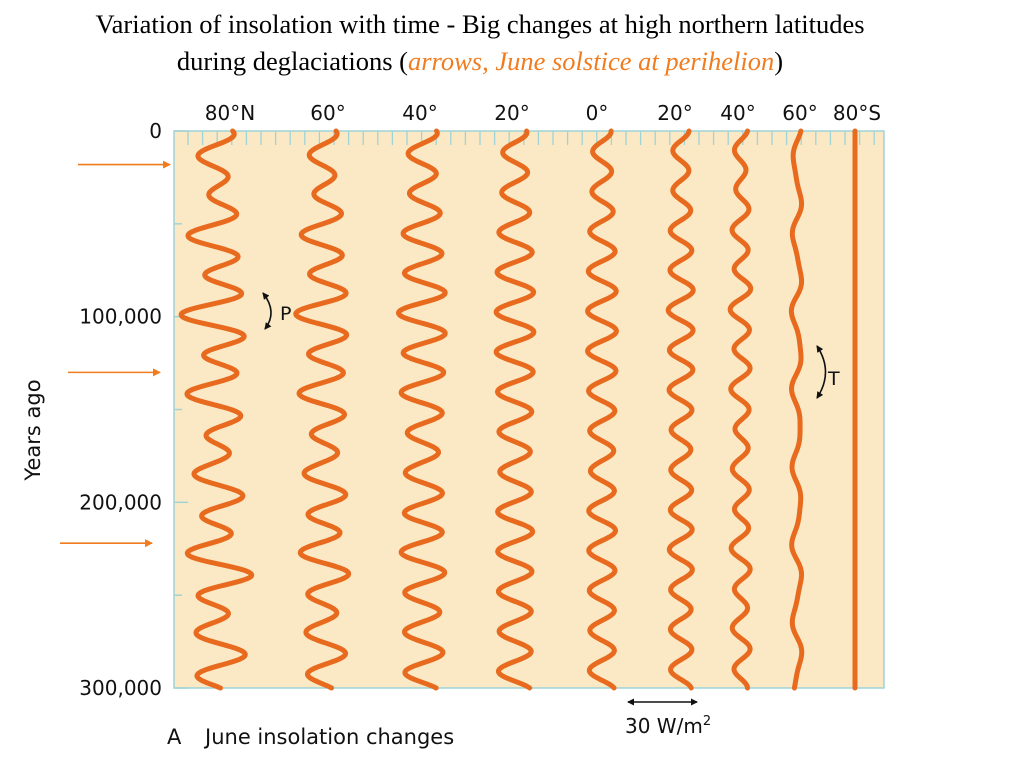 The height and width of the screenshot is (768, 1024). What do you see at coordinates (857, 113) in the screenshot?
I see `latitude-label: 80°S` at bounding box center [857, 113].